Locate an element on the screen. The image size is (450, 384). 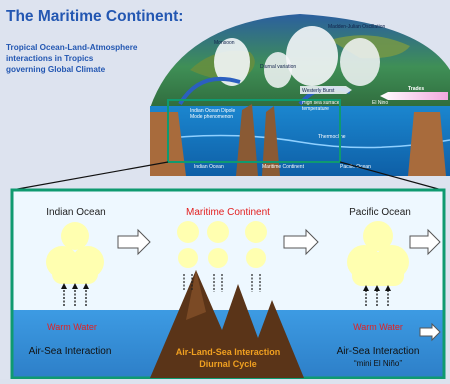
label-el-nino: El Nino is located at coordinates (380, 103).